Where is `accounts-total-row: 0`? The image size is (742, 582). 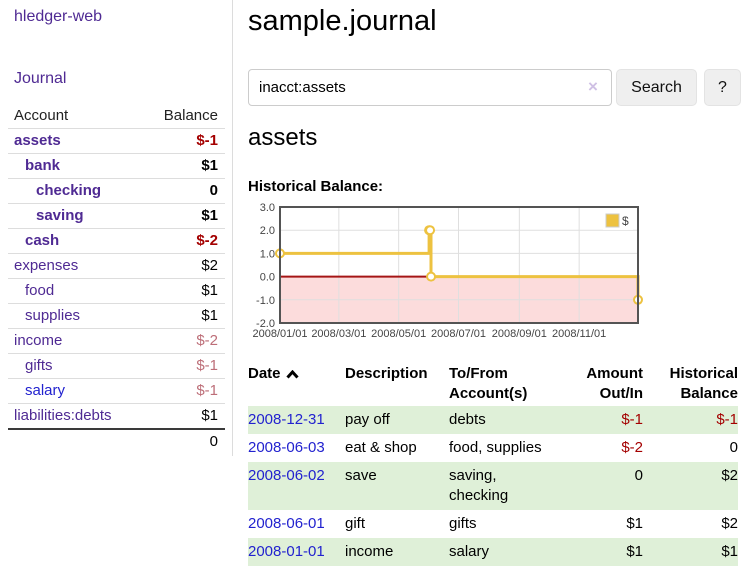
accounts-total-row: 0 is located at coordinates (116, 441).